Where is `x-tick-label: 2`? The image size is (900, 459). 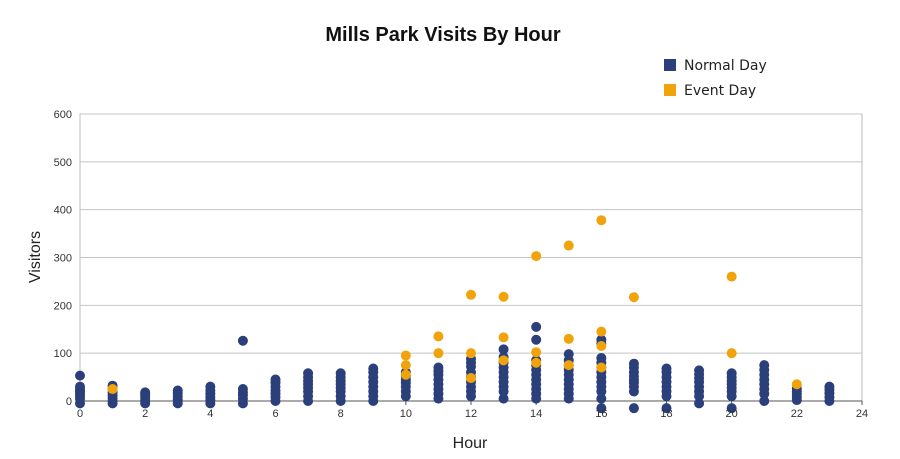
x-tick-label: 2 is located at coordinates (145, 414).